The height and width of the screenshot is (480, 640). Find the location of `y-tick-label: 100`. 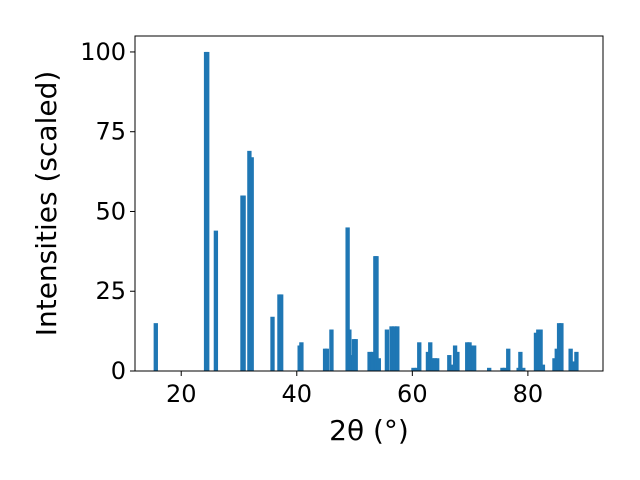

y-tick-label: 100 is located at coordinates (103, 52).